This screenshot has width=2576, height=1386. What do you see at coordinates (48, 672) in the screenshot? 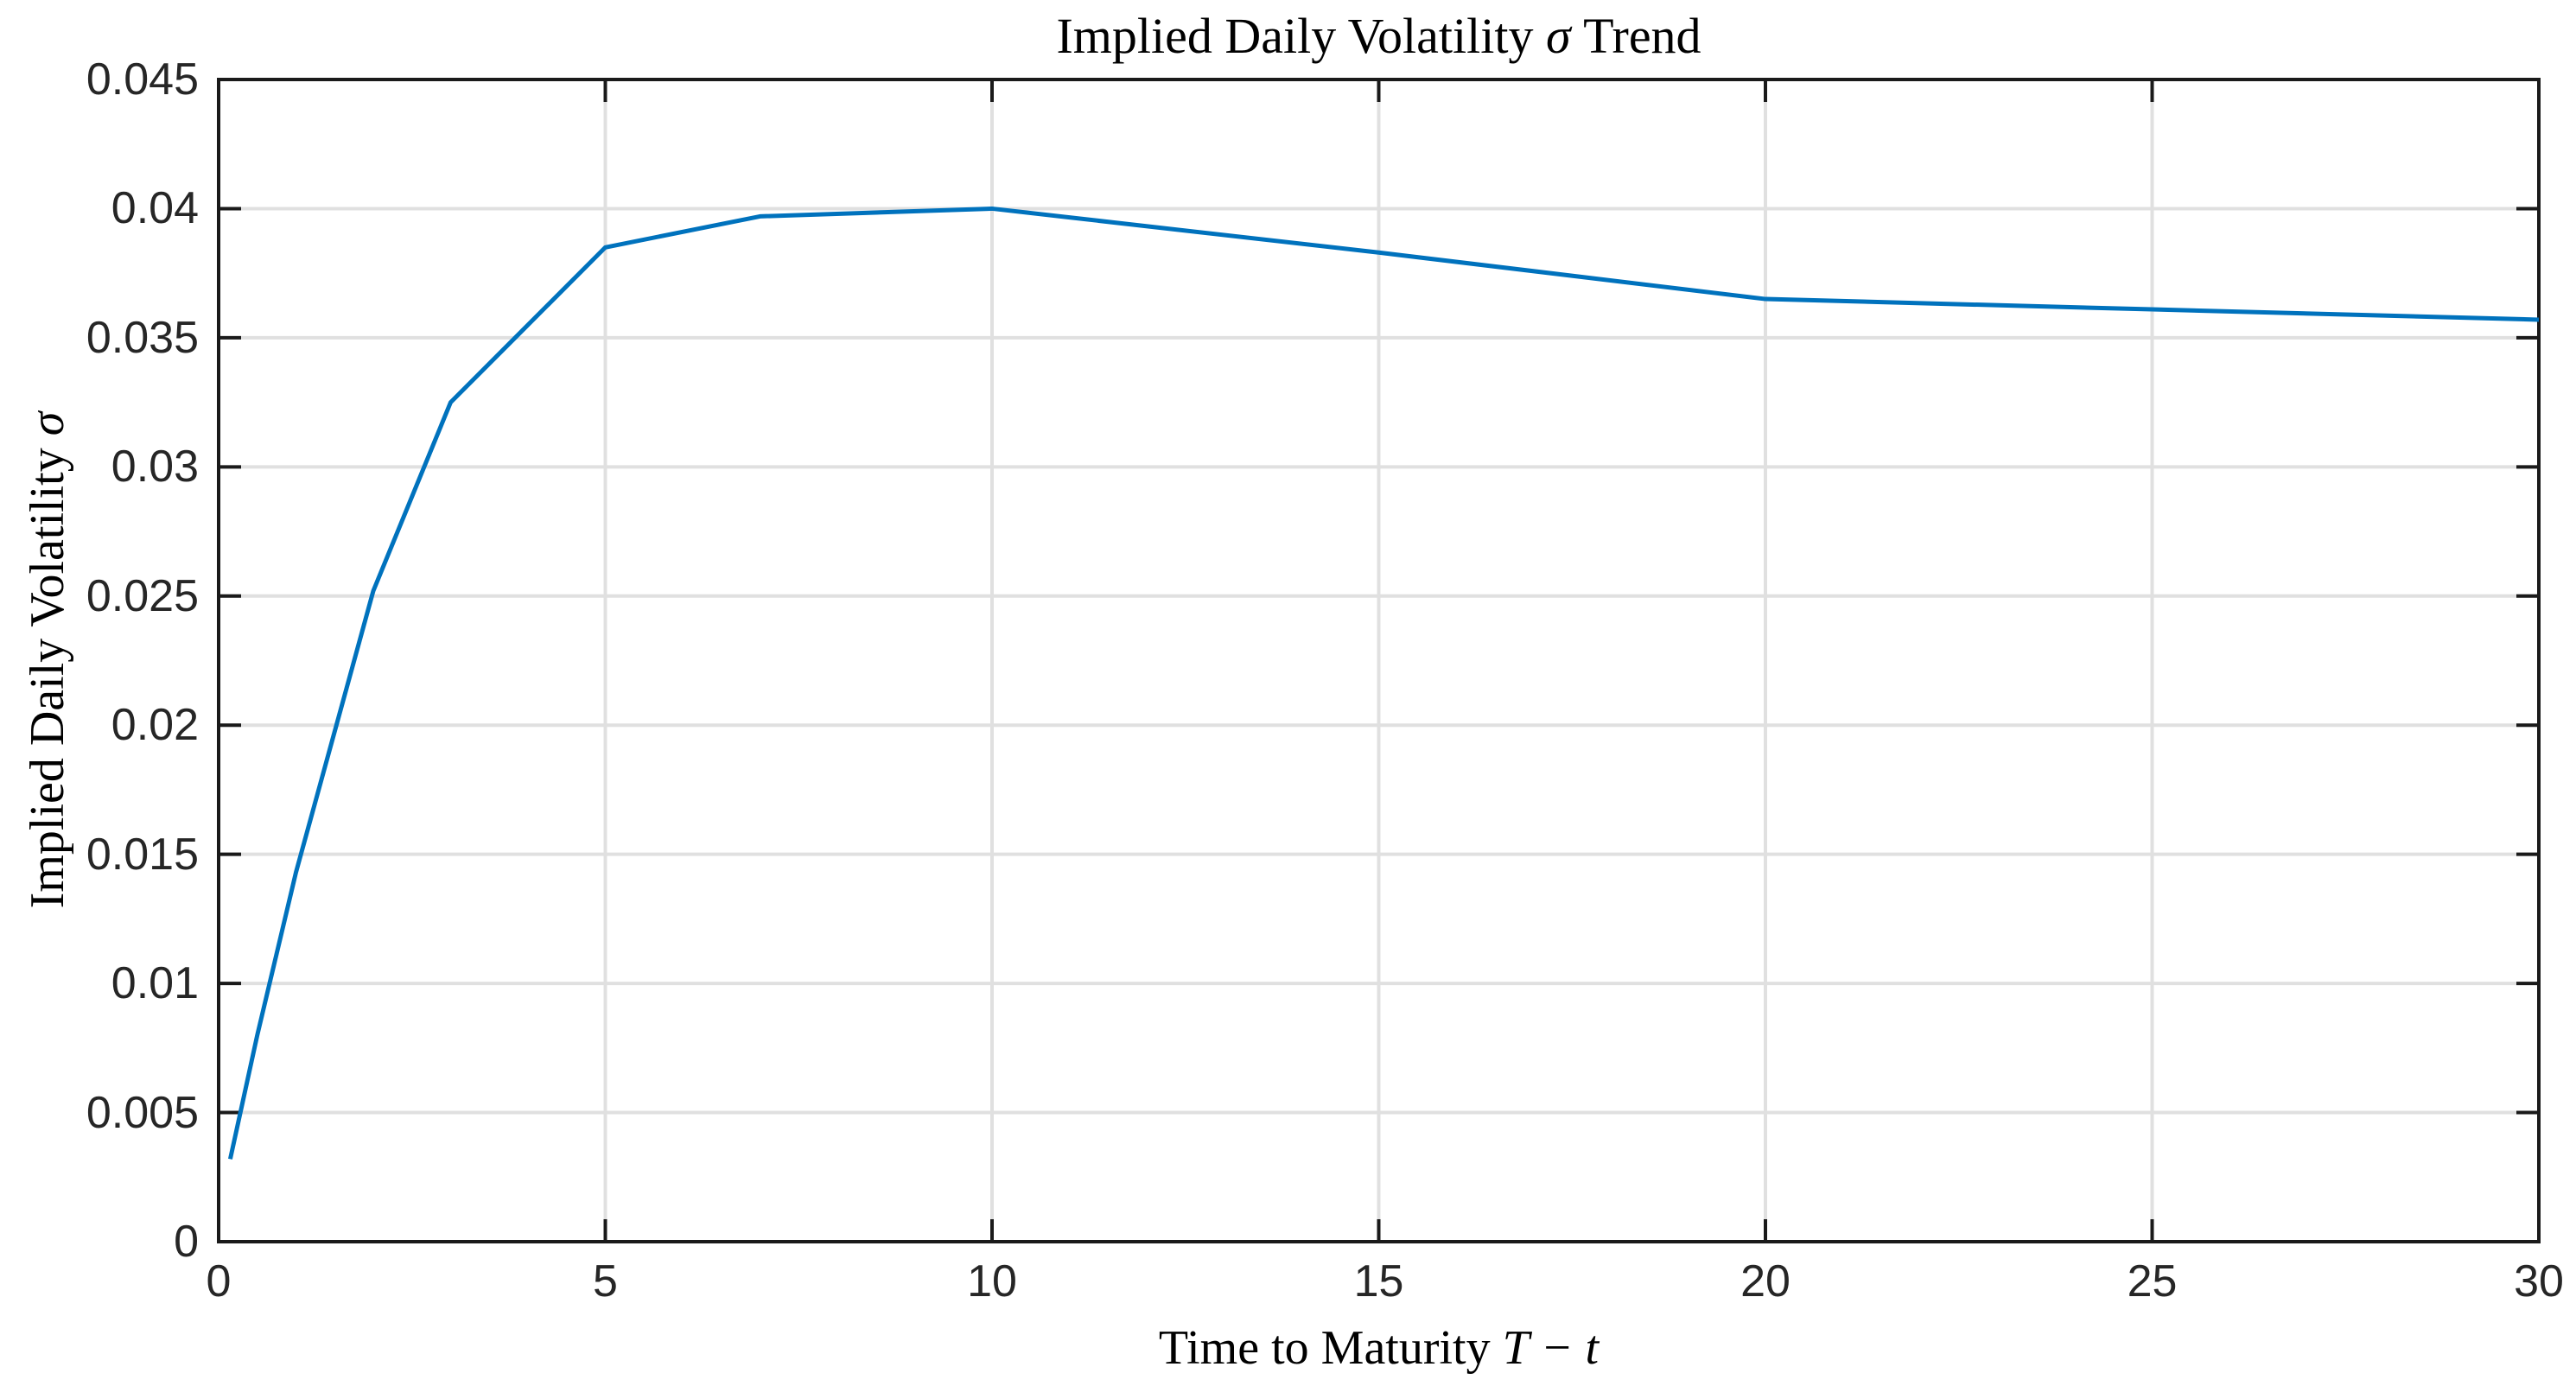
I see `y-axis-label-text: Implied Daily Volatility` at bounding box center [48, 672].